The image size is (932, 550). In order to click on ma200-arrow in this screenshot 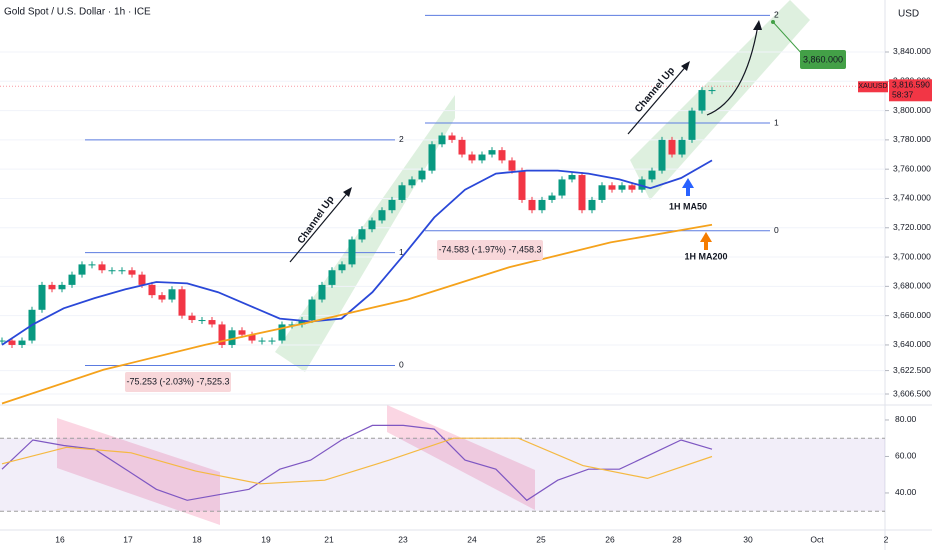, I will do `click(706, 241)`.